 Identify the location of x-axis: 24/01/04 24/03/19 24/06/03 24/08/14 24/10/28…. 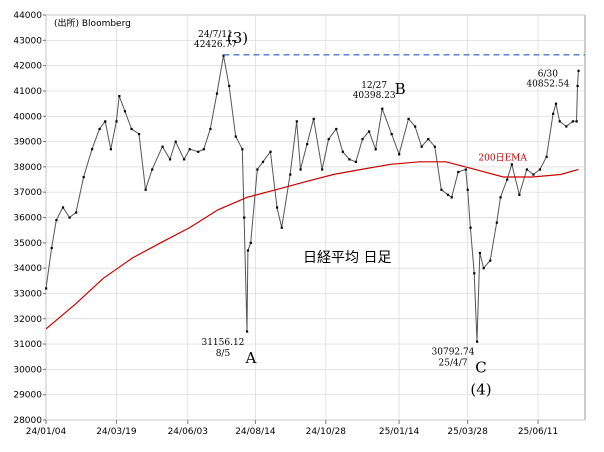
(292, 428).